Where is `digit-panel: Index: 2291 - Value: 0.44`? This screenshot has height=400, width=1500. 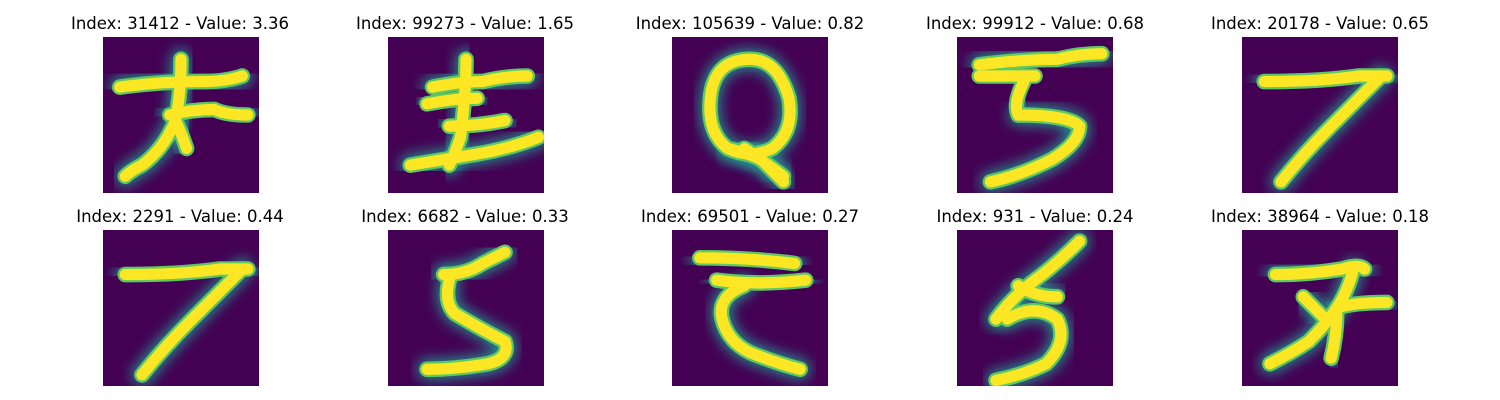
digit-panel: Index: 2291 - Value: 0.44 is located at coordinates (180, 296).